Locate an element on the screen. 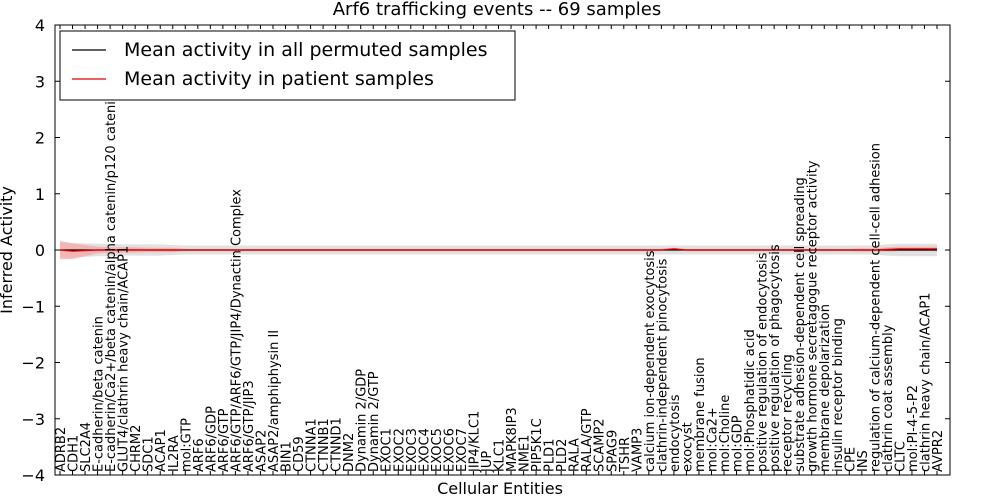  category-label: membrane depolarization is located at coordinates (825, 388).